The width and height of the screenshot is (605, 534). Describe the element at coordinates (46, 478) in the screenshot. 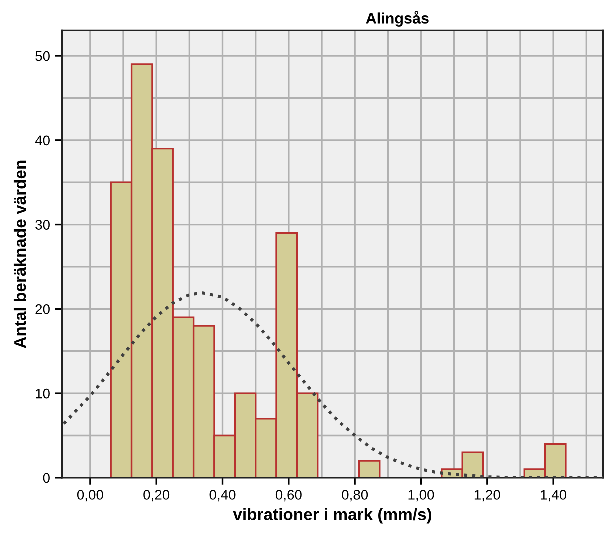

I see `y-tick-label: 0` at that location.